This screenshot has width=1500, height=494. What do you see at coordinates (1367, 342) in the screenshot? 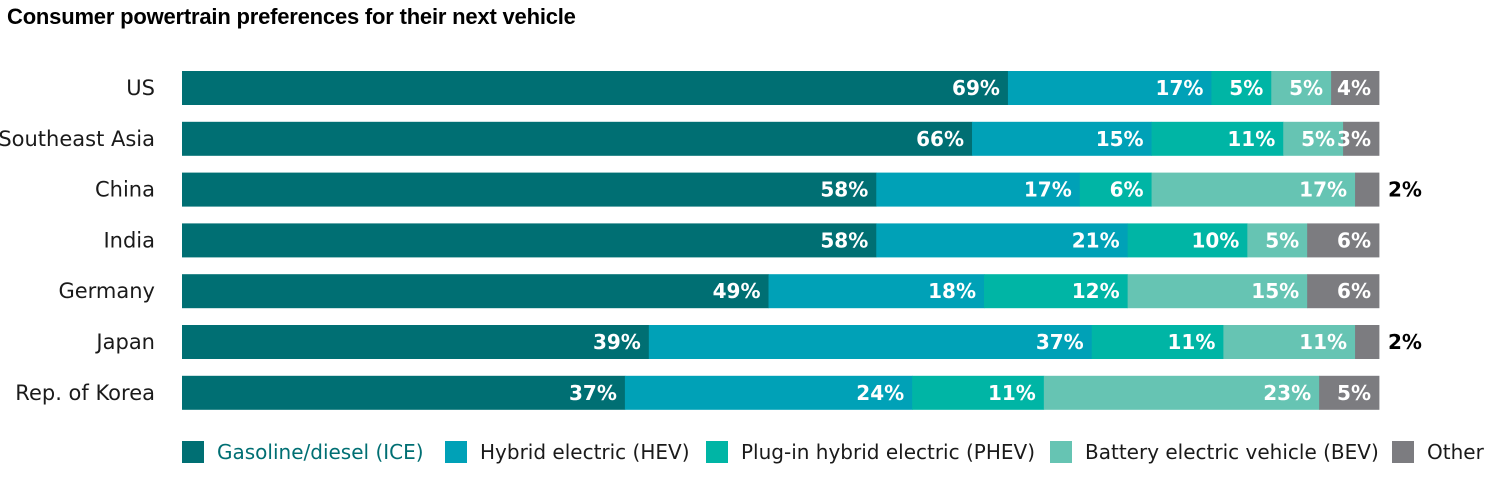
I see `bar-segment-japan-other` at bounding box center [1367, 342].